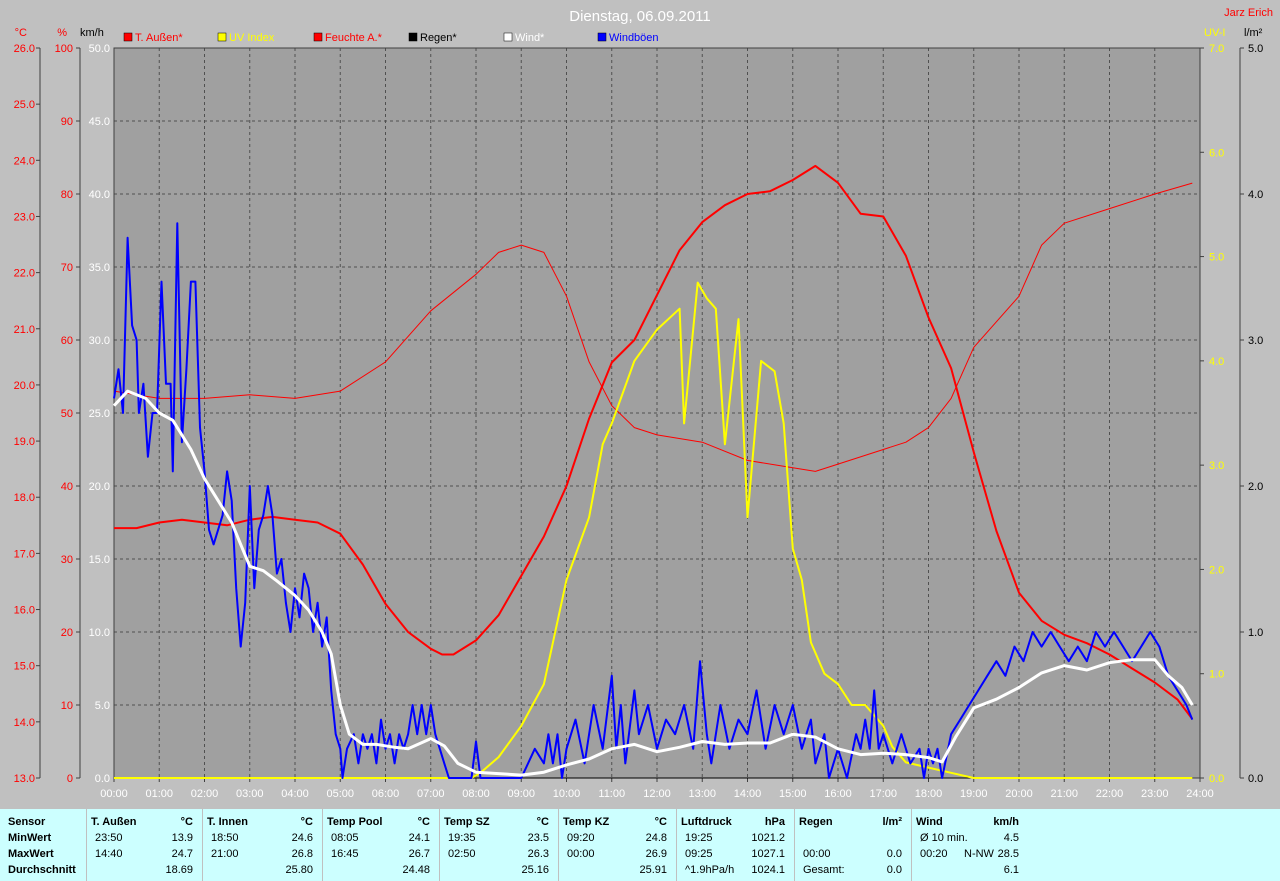 The height and width of the screenshot is (881, 1280). What do you see at coordinates (462, 854) in the screenshot?
I see `stats-time: 02:50` at bounding box center [462, 854].